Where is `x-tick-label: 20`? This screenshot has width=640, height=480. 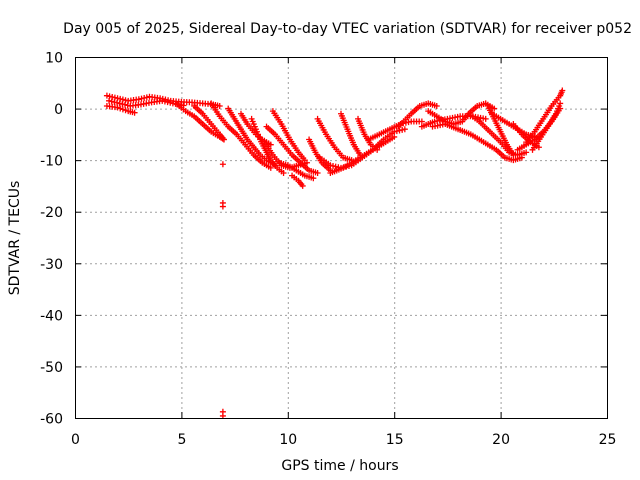
x-tick-label: 20 is located at coordinates (501, 440).